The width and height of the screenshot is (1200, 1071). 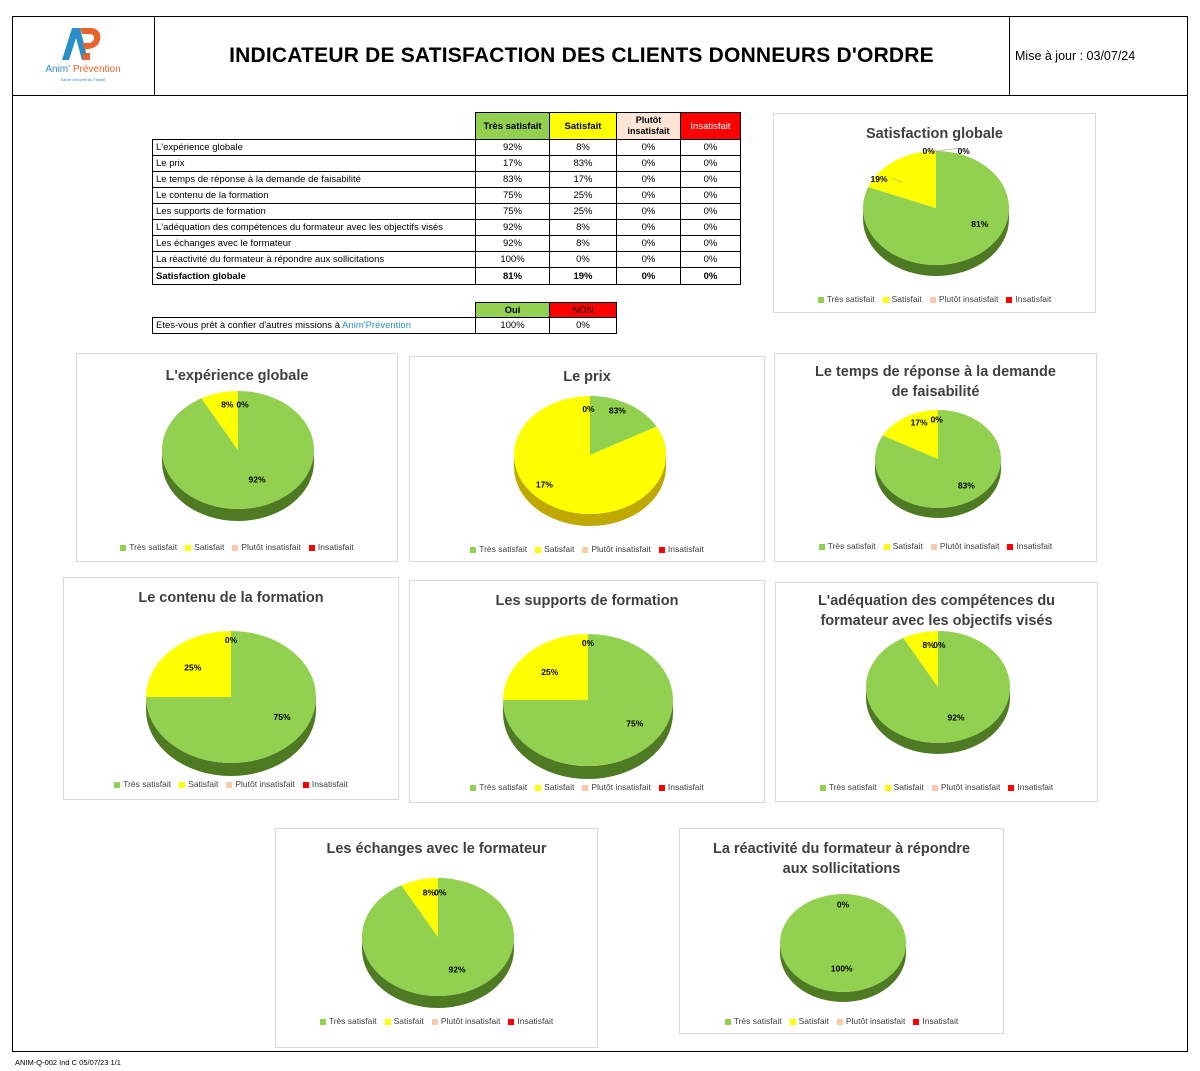 What do you see at coordinates (231, 598) in the screenshot?
I see `chart-title: Le contenu de la formation` at bounding box center [231, 598].